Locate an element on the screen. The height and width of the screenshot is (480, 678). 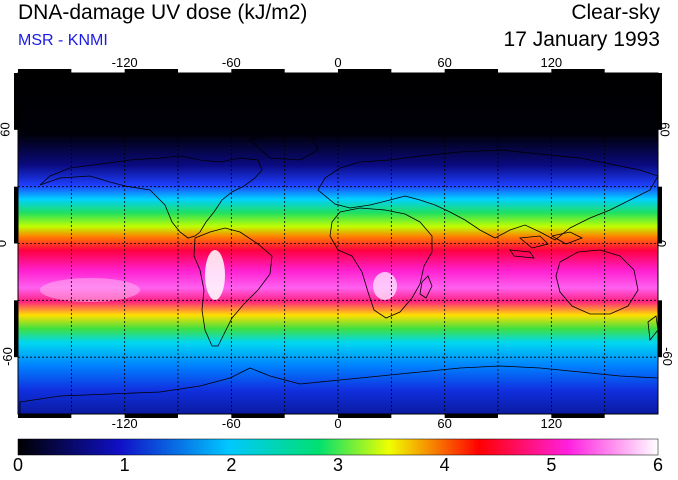
south-america-outline is located at coordinates (233, 287).